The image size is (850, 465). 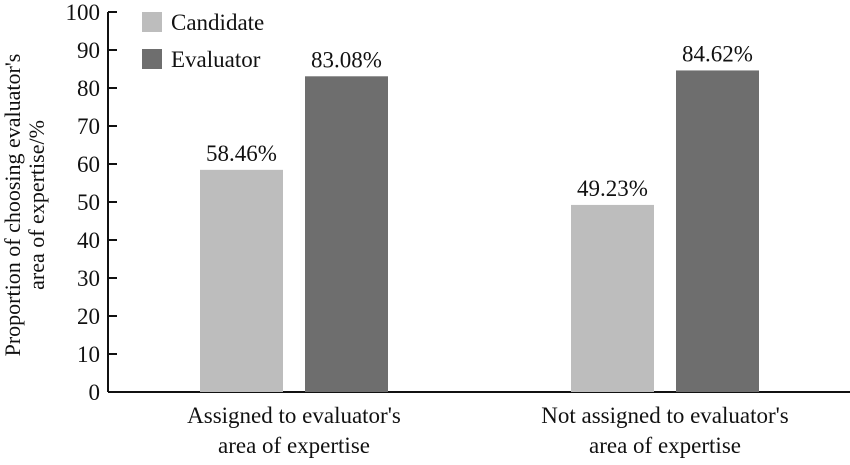 What do you see at coordinates (12, 205) in the screenshot?
I see `y-axis-label-line: Proportion of choosing evaluator's` at bounding box center [12, 205].